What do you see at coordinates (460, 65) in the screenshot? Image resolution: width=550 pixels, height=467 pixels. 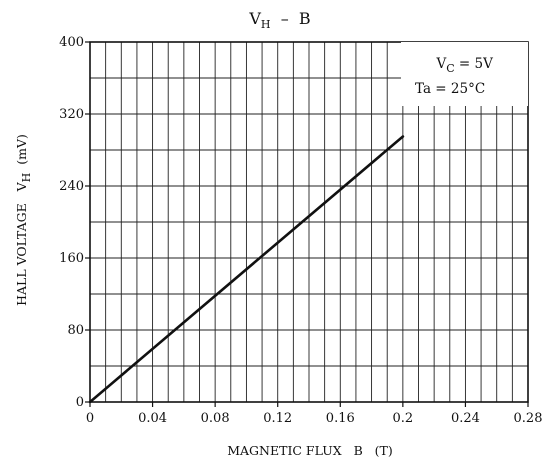 I see `legend-vc-condition: VC = 5V` at bounding box center [460, 65].